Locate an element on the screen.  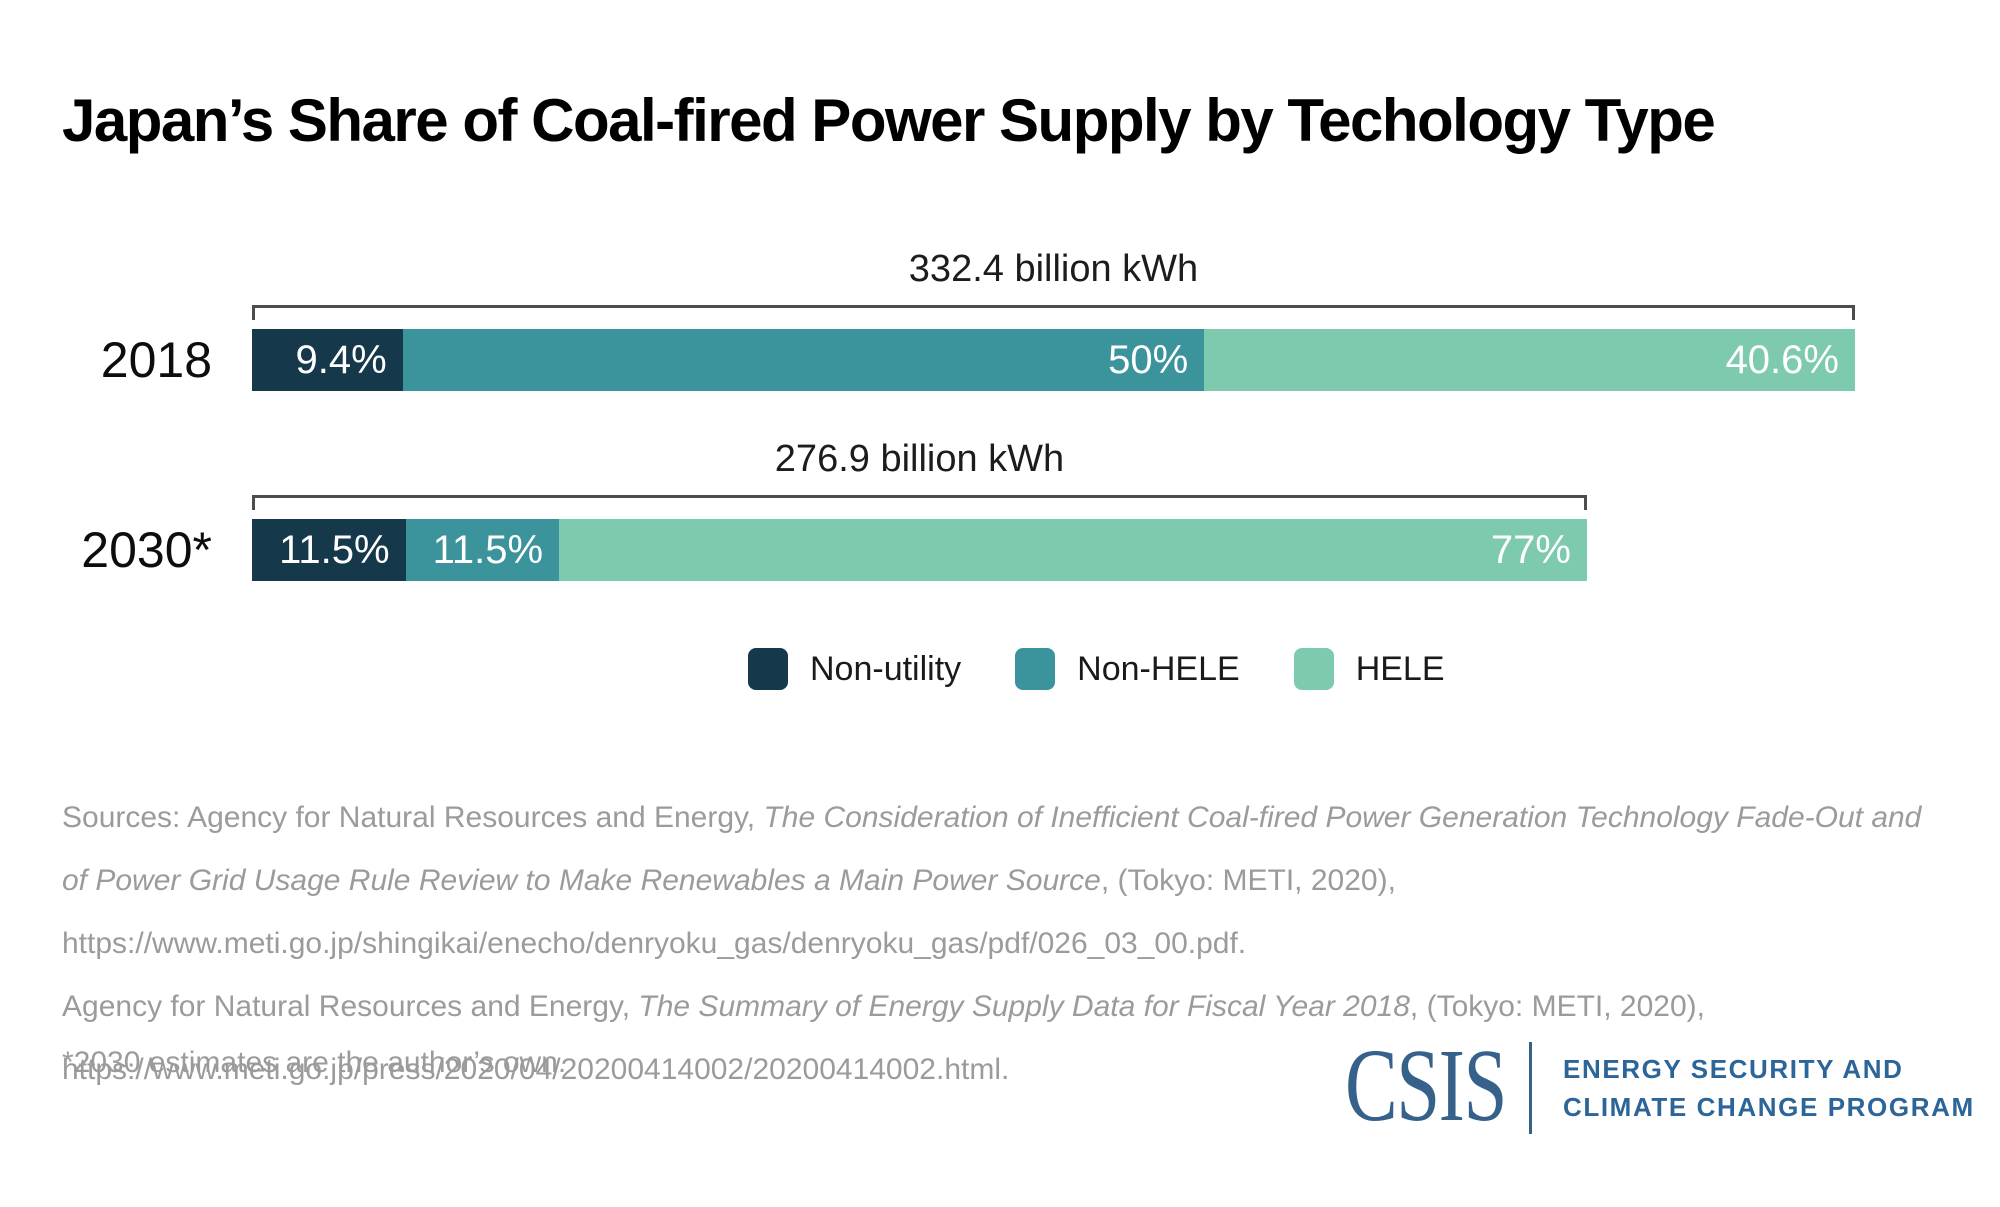
segment-value-label: 9.4% is located at coordinates (341, 360).